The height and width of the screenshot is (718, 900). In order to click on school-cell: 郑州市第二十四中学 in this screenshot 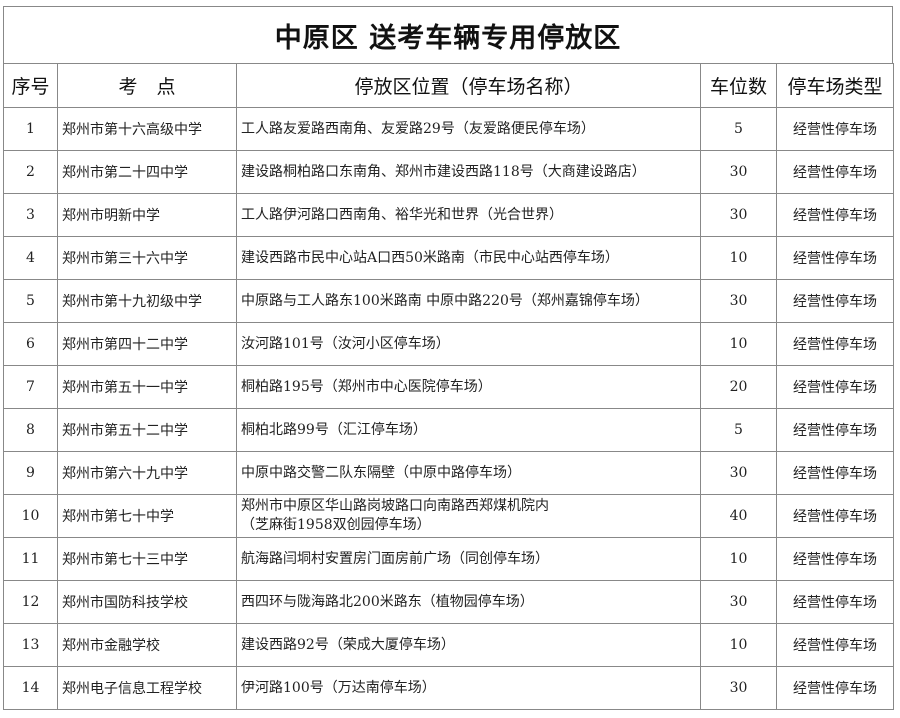, I will do `click(147, 172)`.